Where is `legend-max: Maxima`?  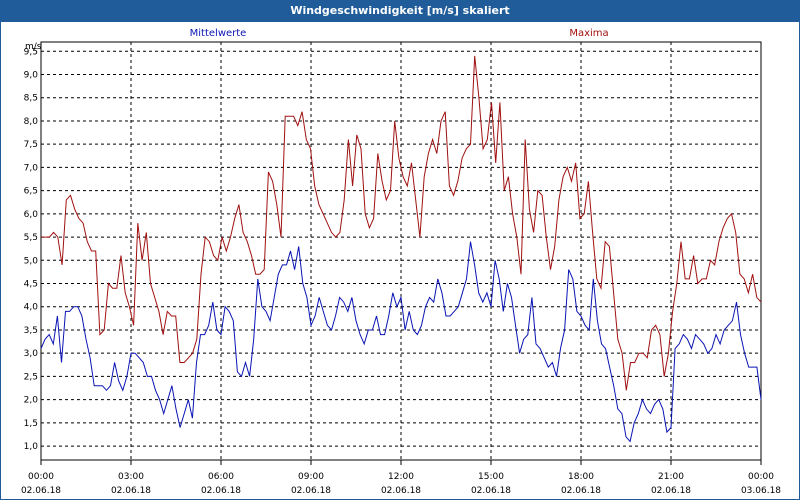 legend-max: Maxima is located at coordinates (588, 33).